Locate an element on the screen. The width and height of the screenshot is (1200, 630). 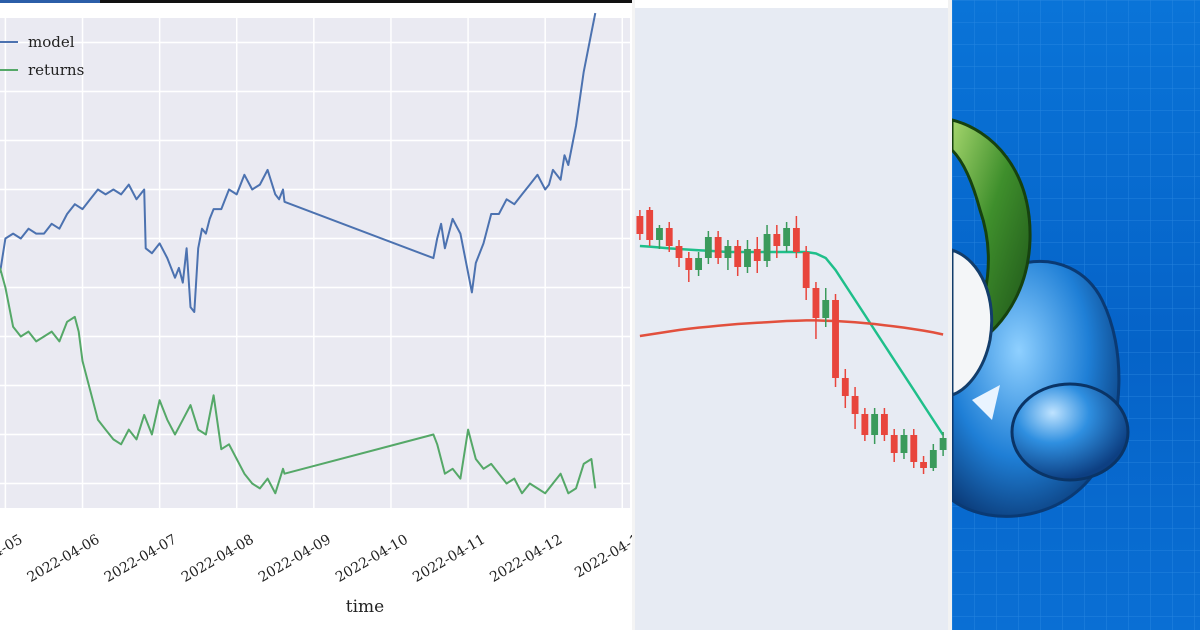
x-tick-label: 2022-04-1 is located at coordinates (602, 557).